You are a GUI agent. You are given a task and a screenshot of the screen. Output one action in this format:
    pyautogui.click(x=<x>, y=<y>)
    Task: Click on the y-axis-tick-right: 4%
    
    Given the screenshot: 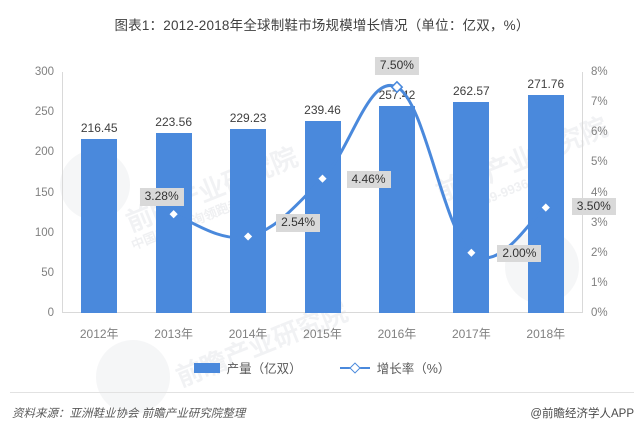 What is the action you would take?
    pyautogui.click(x=599, y=192)
    